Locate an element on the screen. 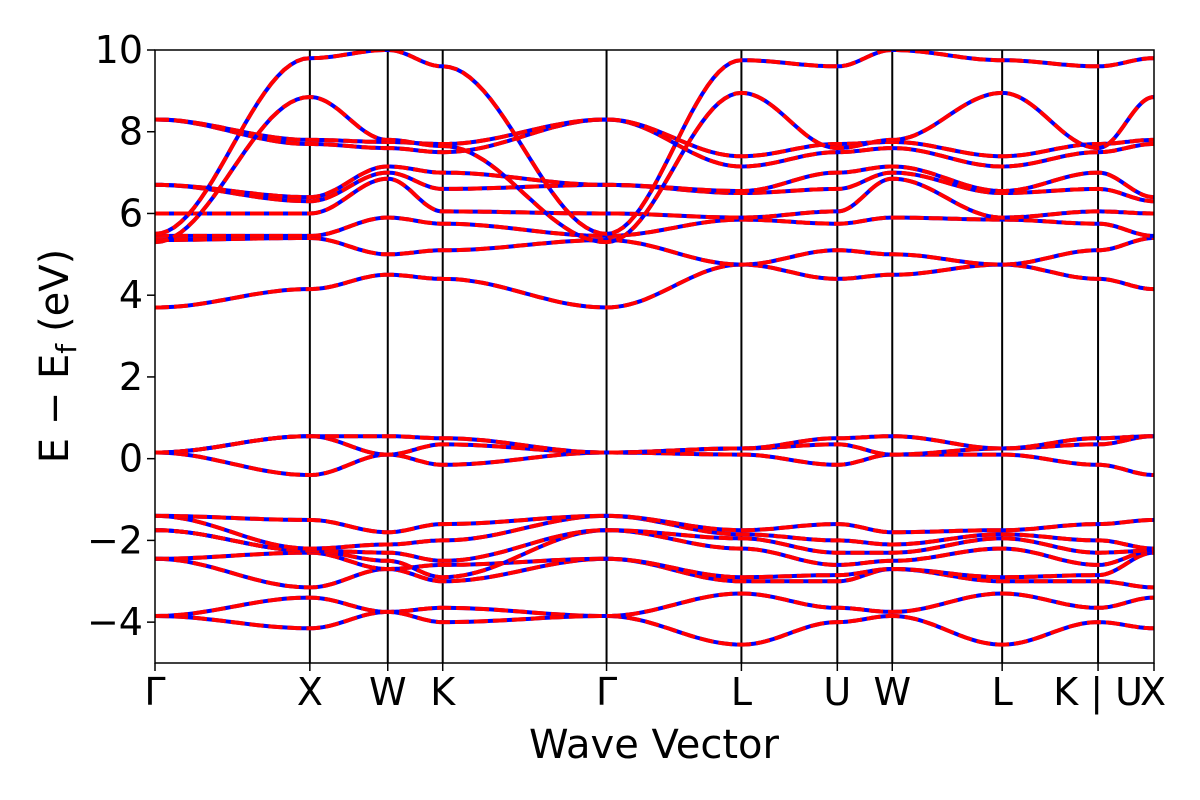 The width and height of the screenshot is (1200, 800). y-tick-label: 0 is located at coordinates (131, 459).